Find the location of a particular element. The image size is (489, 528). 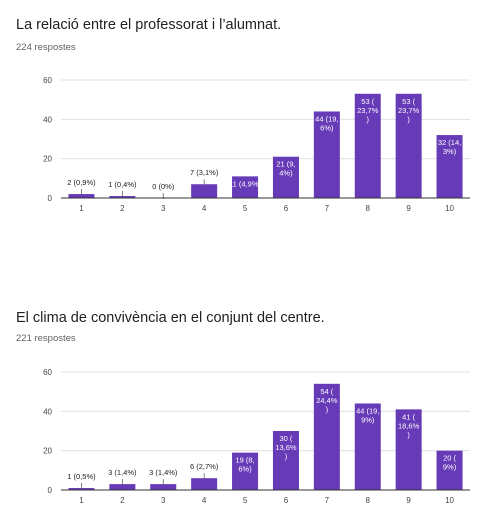

data-label: 7 (3,1%) is located at coordinates (204, 172).